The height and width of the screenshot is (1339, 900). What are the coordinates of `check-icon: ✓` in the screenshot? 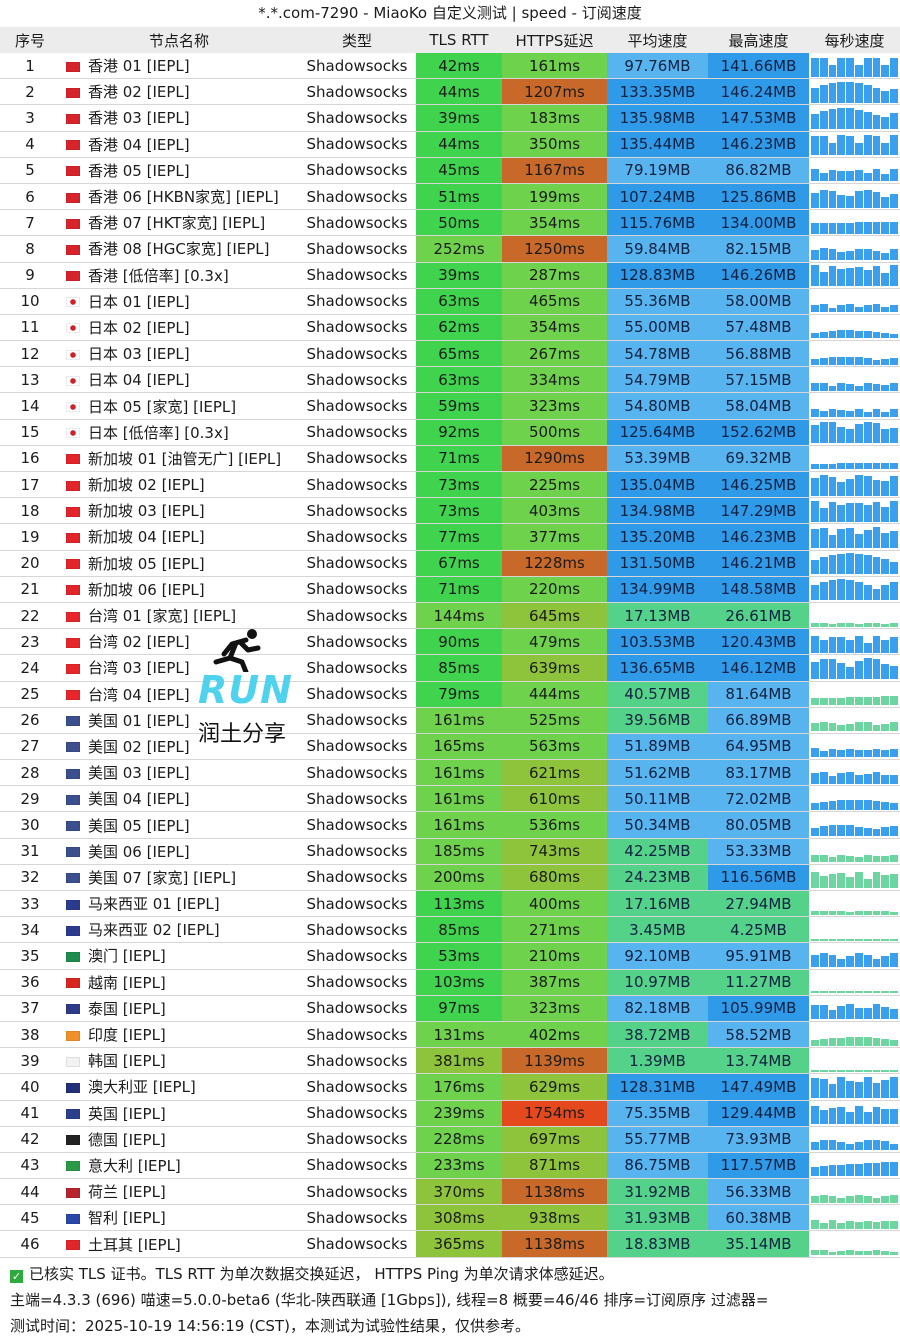 It's located at (16, 1276).